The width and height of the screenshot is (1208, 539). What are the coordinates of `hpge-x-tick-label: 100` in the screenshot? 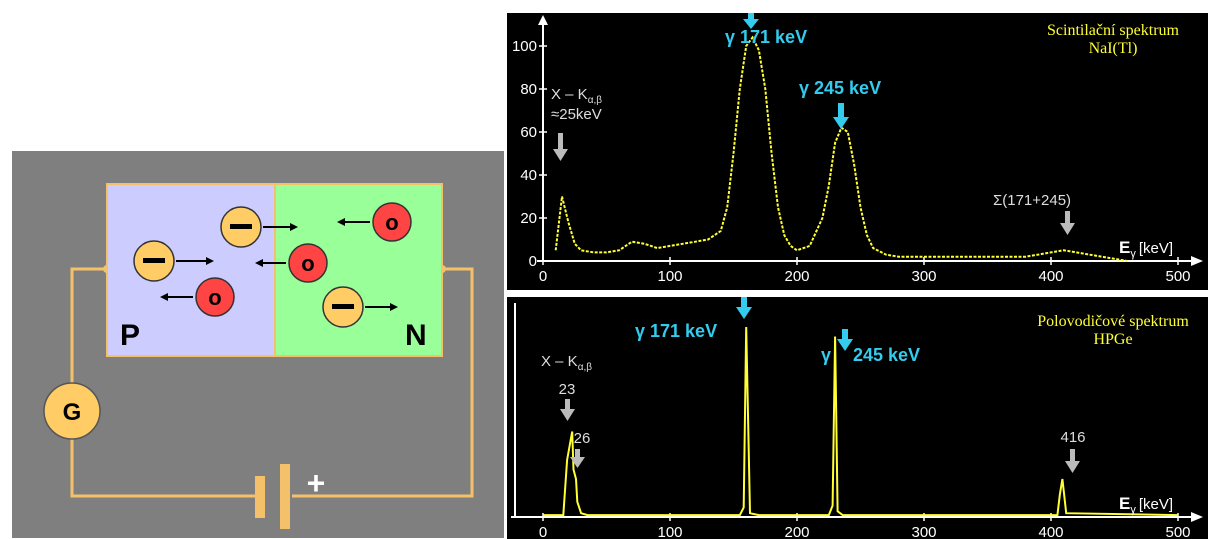 It's located at (669, 531).